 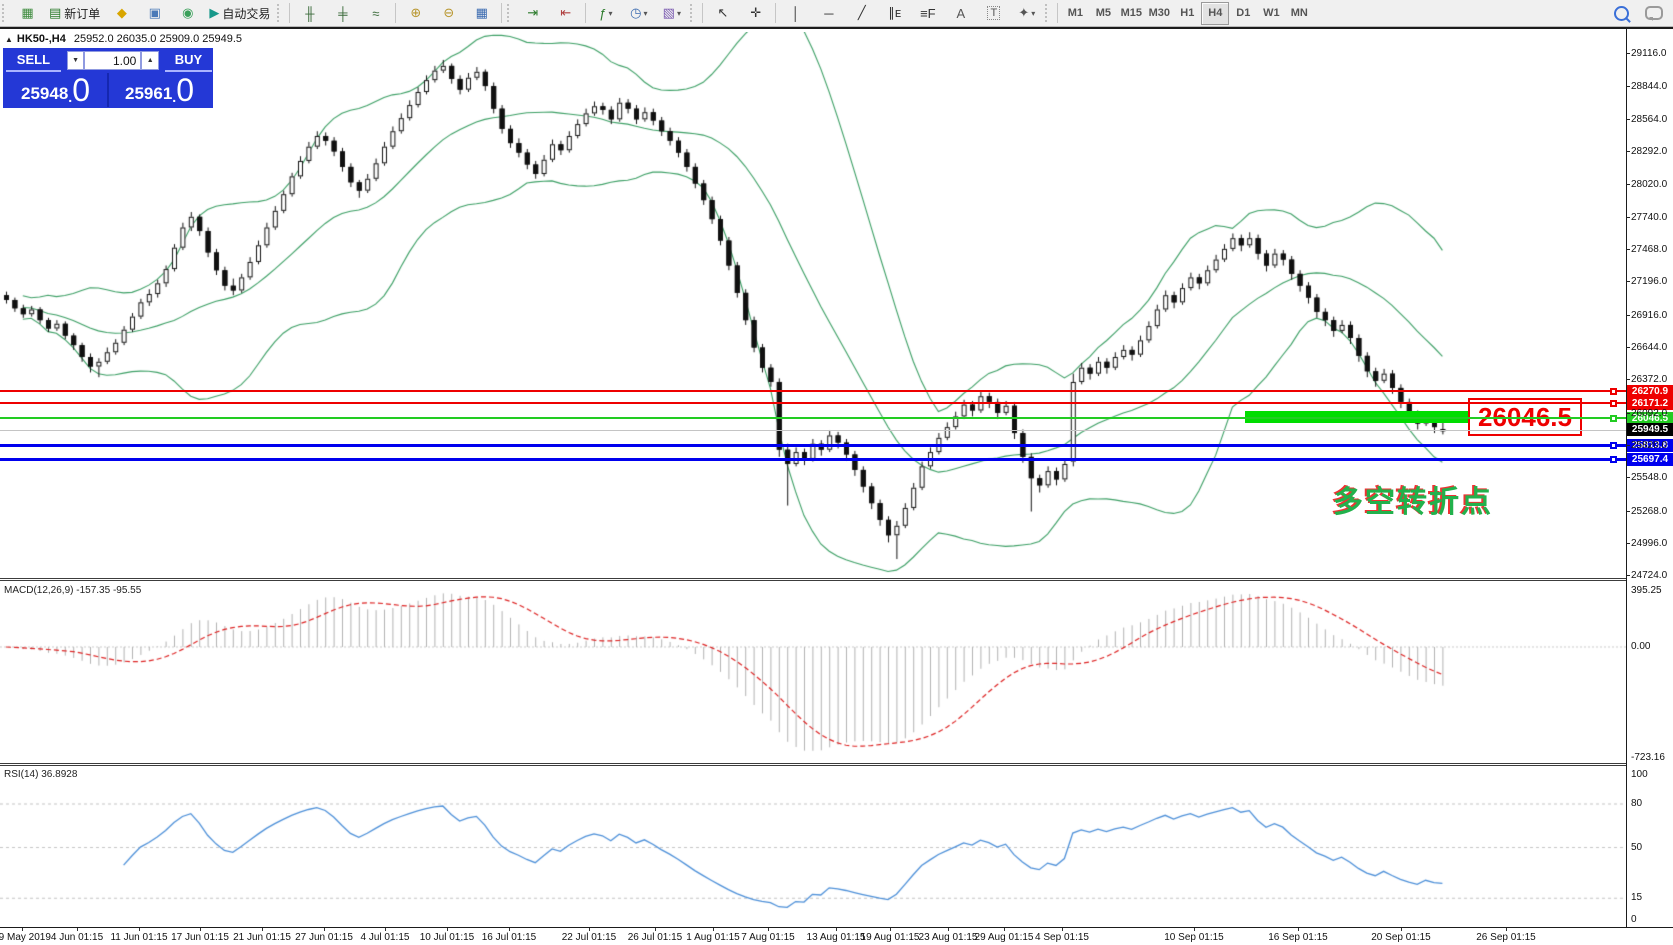 I want to click on sell-price: 25948. 0, so click(x=55, y=89).